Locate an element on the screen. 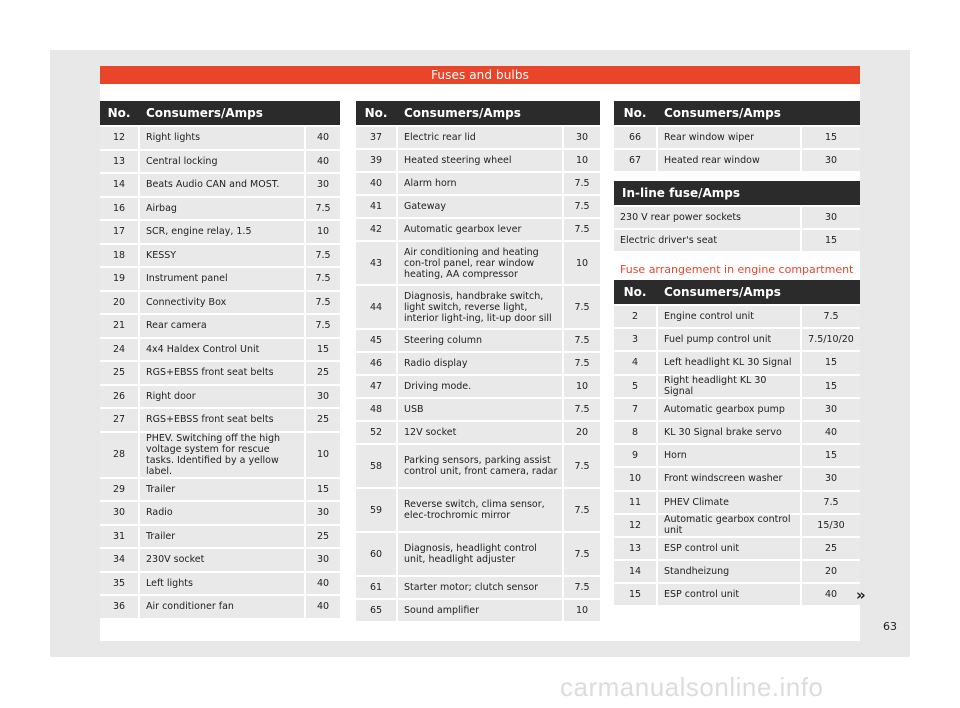 The height and width of the screenshot is (708, 960). table-row: 5 Right headlight KL 30 Signal 15 is located at coordinates (737, 386).